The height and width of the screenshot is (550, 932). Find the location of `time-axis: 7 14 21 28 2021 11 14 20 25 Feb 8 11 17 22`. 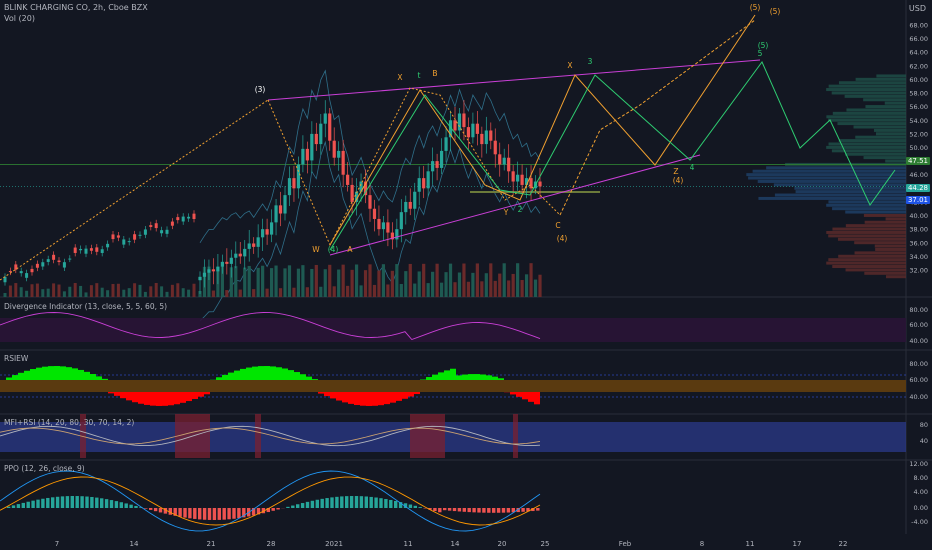

time-axis: 7 14 21 28 2021 11 14 20 25 Feb 8 11 17 22 is located at coordinates (451, 544).